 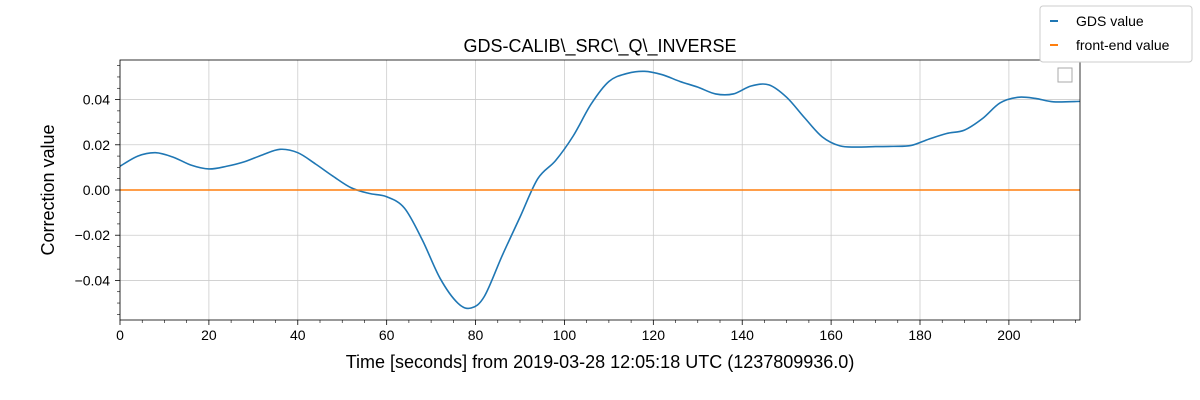 What do you see at coordinates (596, 331) in the screenshot?
I see `x-axis-ticks: 0 20 40 60 80 100 120 140 160 180 200` at bounding box center [596, 331].